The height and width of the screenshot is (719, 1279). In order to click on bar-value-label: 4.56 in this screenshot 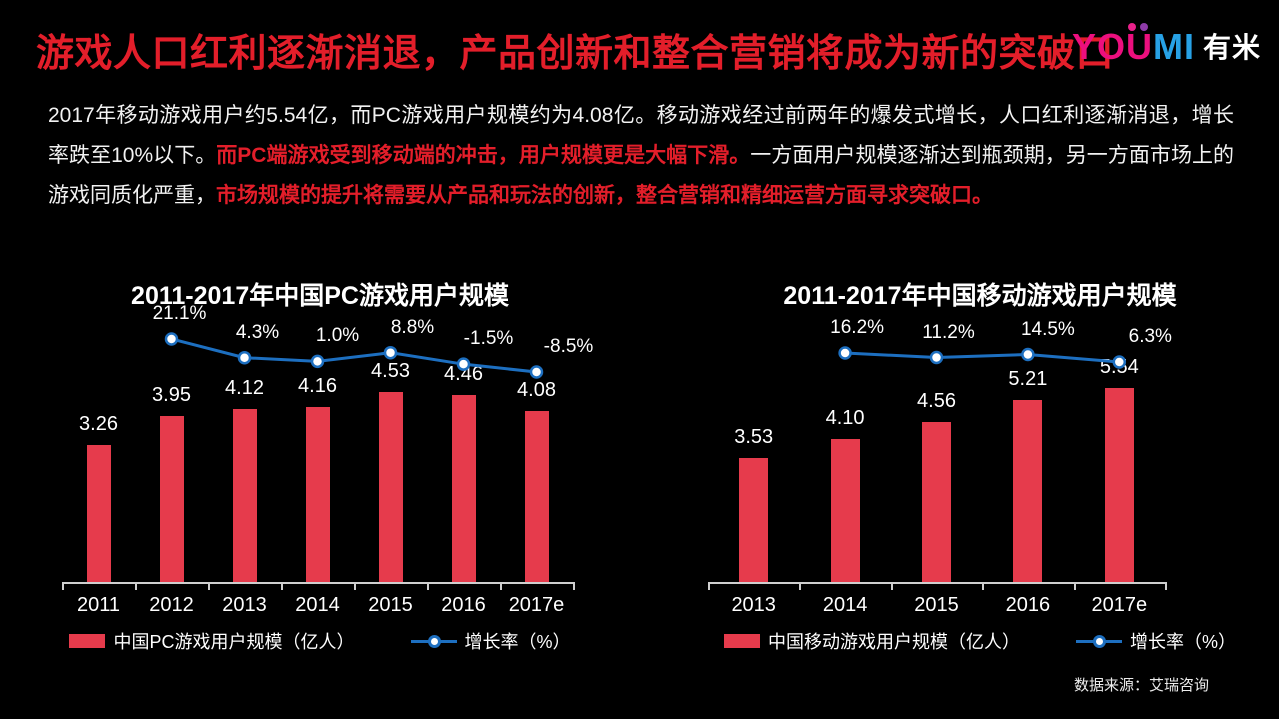, I will do `click(936, 401)`.